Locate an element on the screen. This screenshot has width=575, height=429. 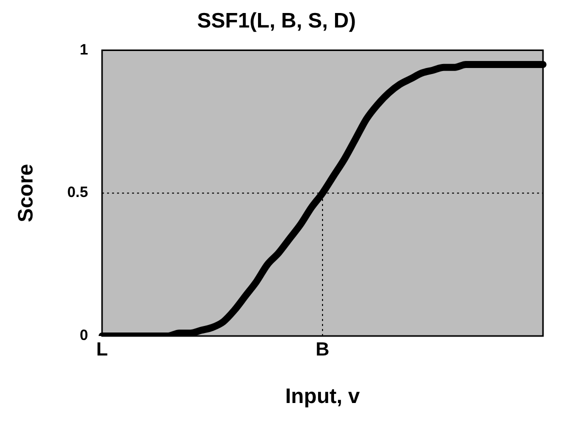
y-axis-title: Score is located at coordinates (26, 193).